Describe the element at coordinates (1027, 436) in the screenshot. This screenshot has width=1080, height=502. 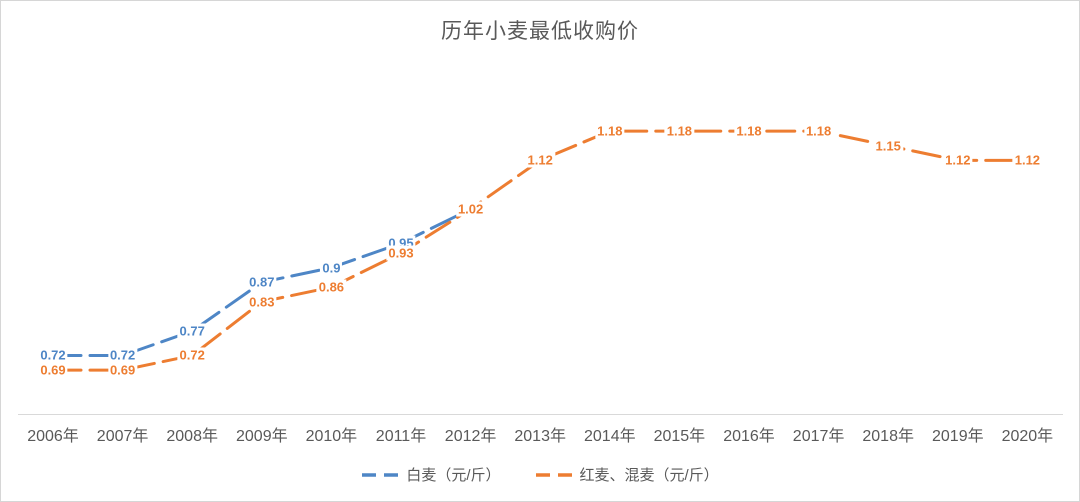
I see `x-axis-label: 2020年` at that location.